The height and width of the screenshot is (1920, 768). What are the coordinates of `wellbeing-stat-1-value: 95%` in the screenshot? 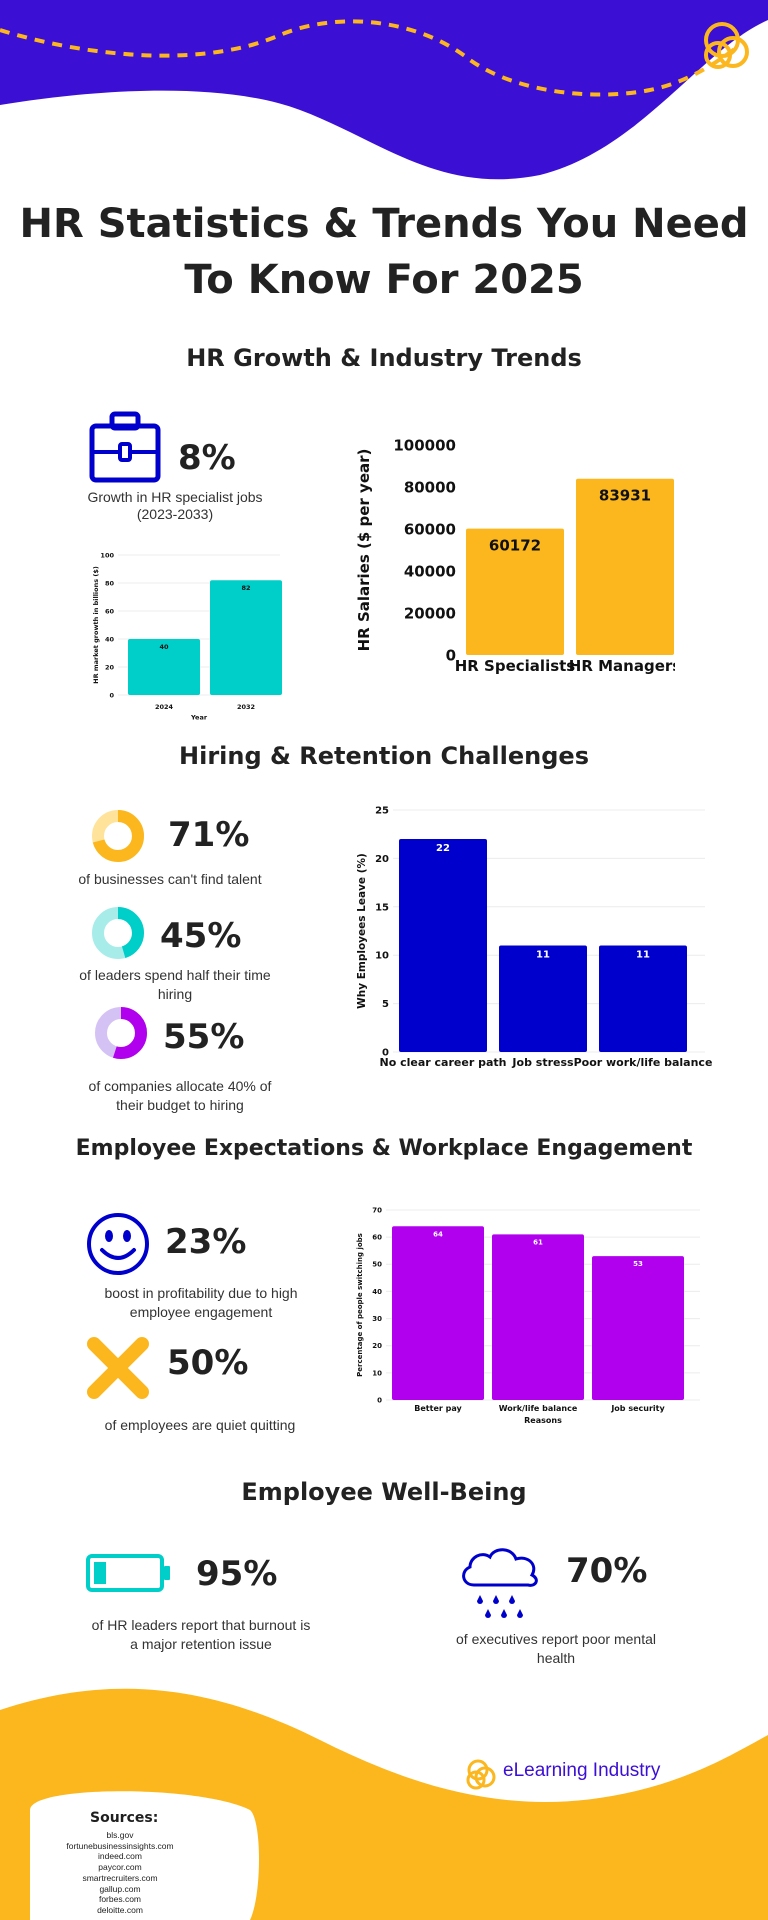 It's located at (237, 1574).